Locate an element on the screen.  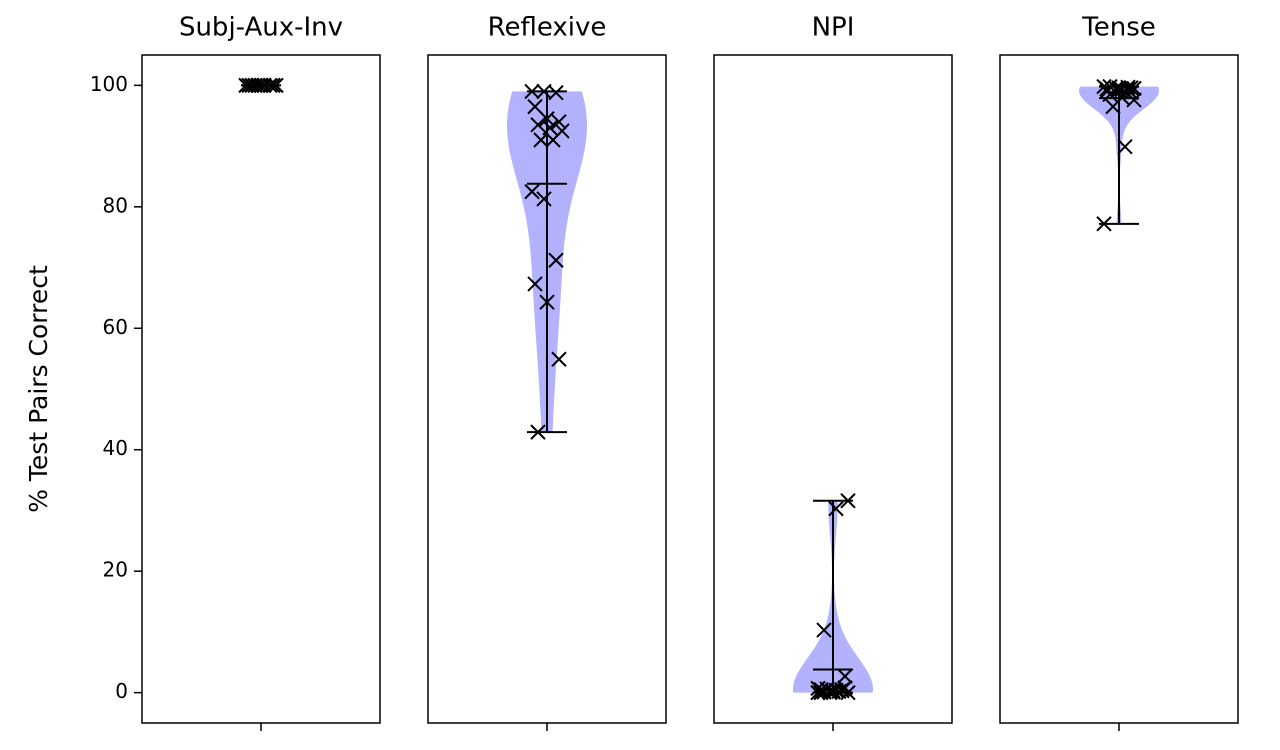
y-tick-label: 20 is located at coordinates (115, 570).